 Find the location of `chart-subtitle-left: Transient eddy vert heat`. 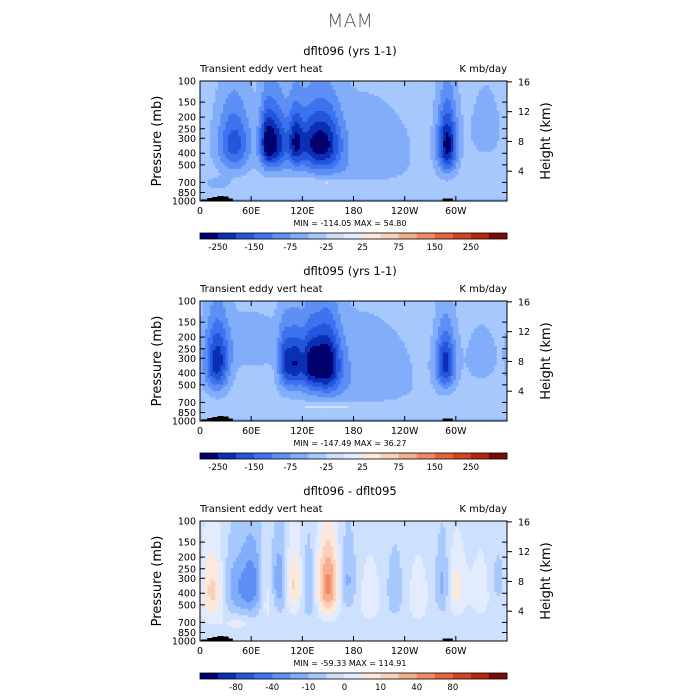

chart-subtitle-left: Transient eddy vert heat is located at coordinates (261, 289).